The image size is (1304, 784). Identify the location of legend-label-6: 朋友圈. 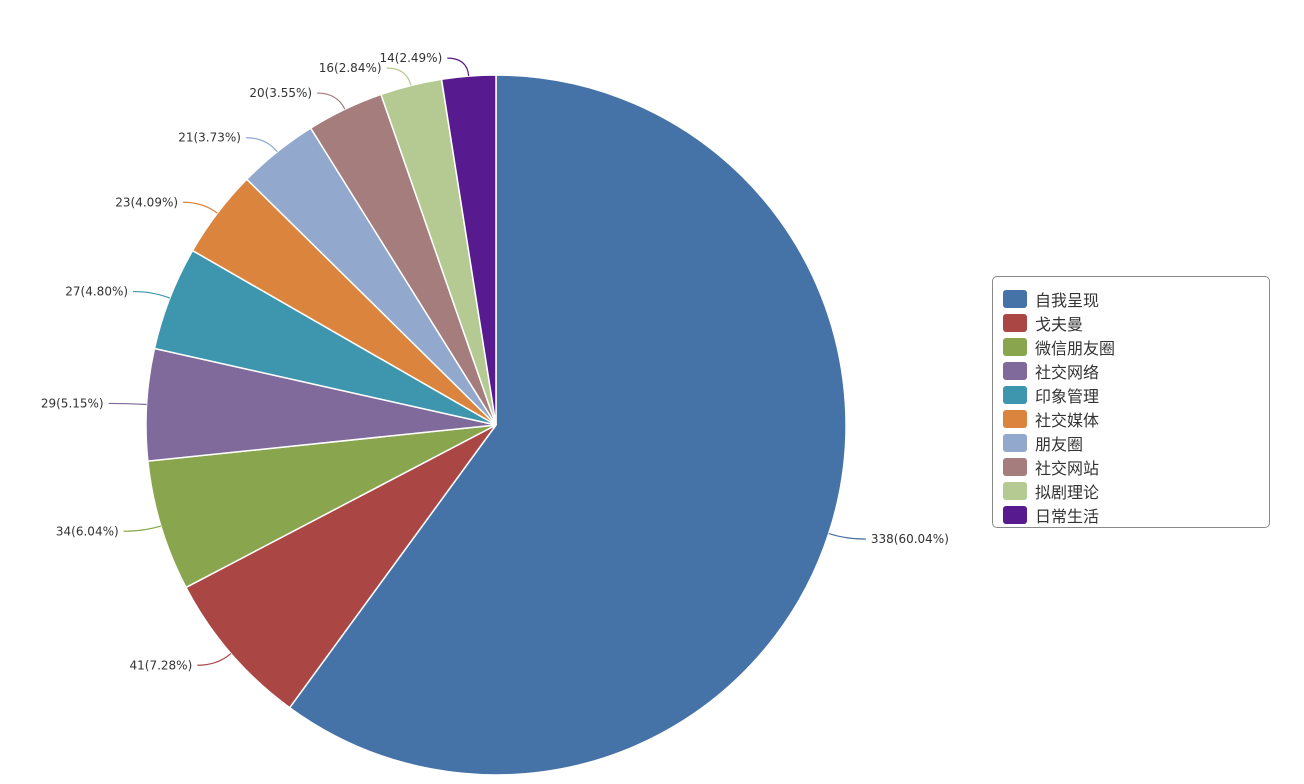
(1059, 444).